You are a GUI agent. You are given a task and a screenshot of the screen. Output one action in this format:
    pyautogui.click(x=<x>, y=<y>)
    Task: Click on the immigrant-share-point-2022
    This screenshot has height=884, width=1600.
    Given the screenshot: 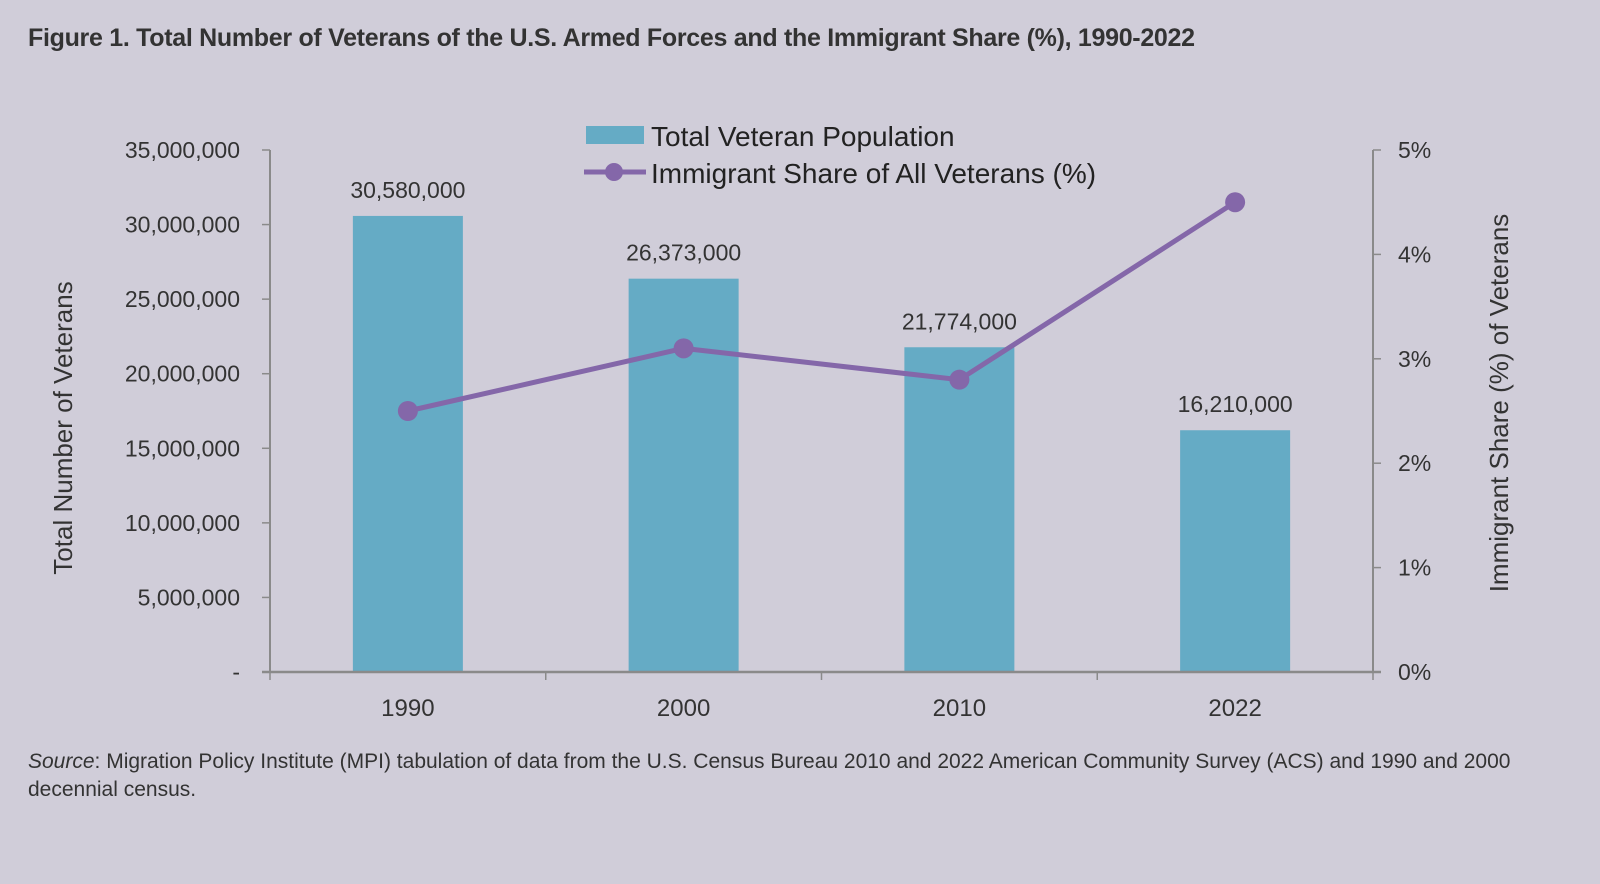 What is the action you would take?
    pyautogui.click(x=1235, y=202)
    